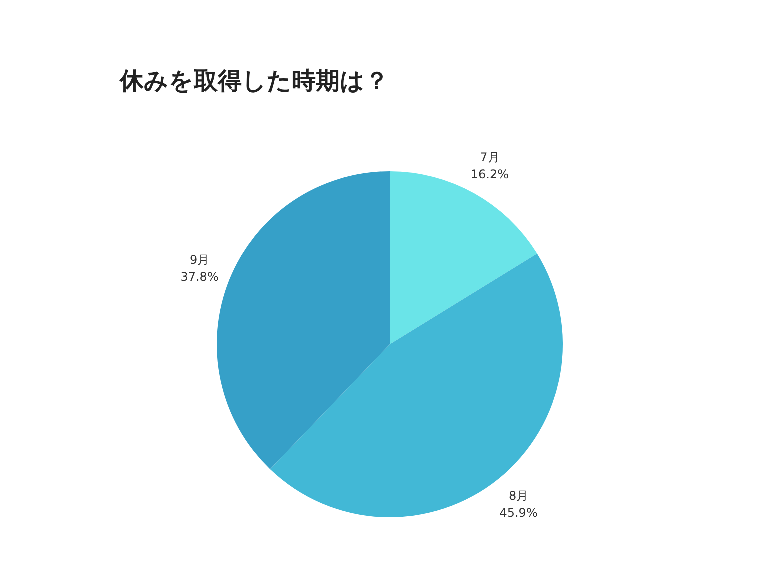 This screenshot has height=585, width=780. I want to click on data-label: 16.2%, so click(490, 175).